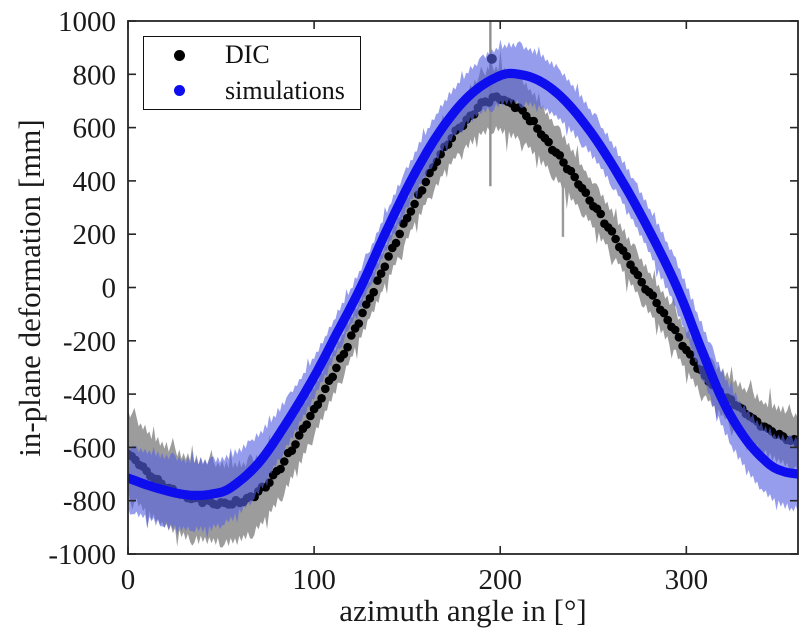 The height and width of the screenshot is (637, 811). Describe the element at coordinates (314, 580) in the screenshot. I see `svg-text: 100` at that location.